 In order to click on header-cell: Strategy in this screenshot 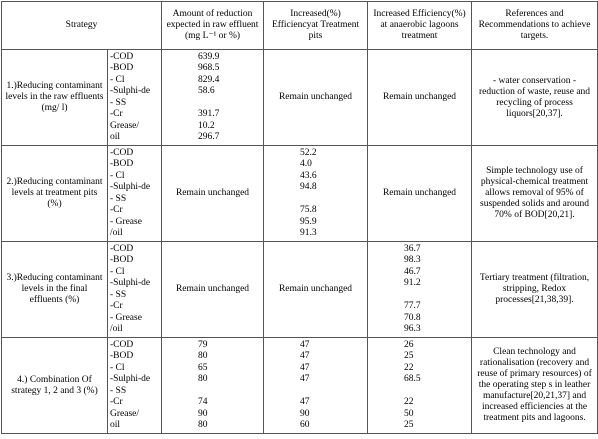, I will do `click(81, 25)`.